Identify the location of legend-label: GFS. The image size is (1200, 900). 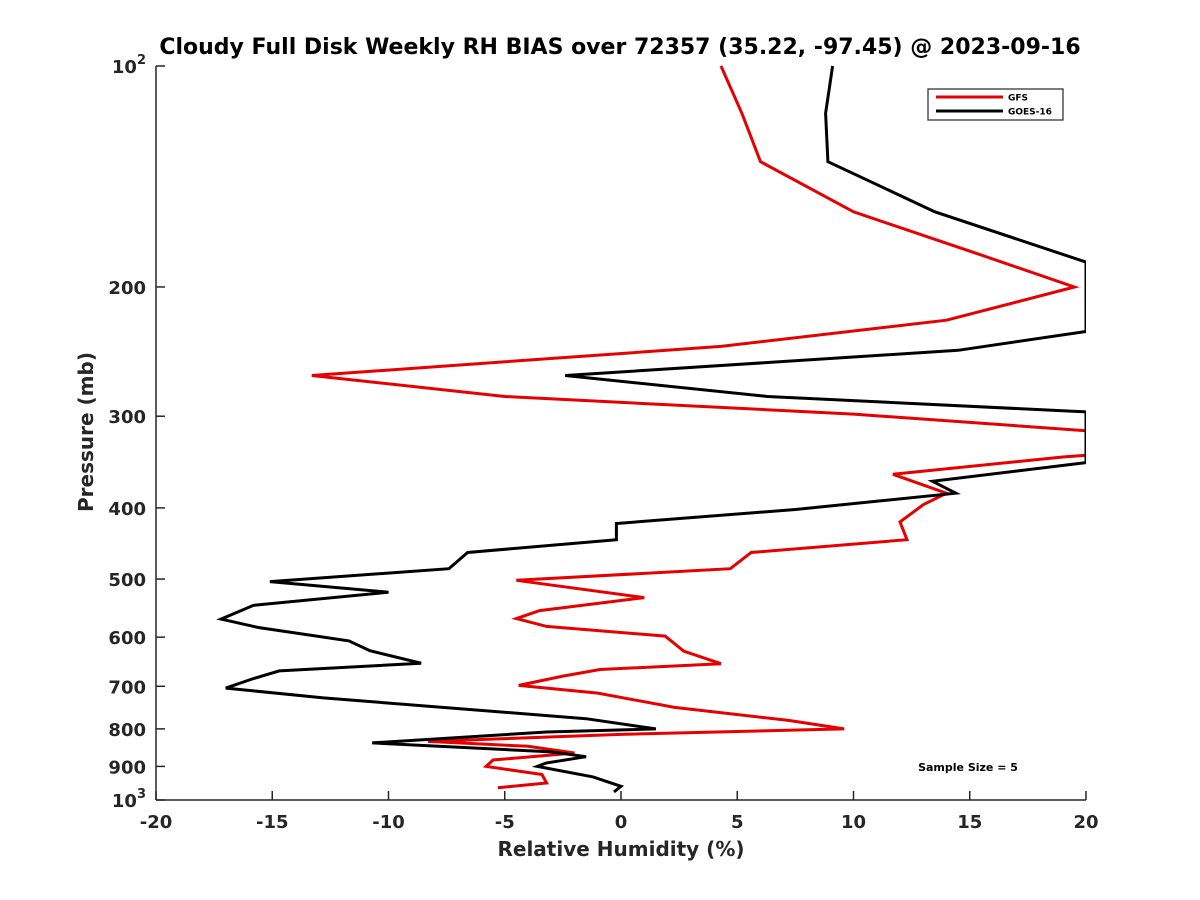
(1018, 99).